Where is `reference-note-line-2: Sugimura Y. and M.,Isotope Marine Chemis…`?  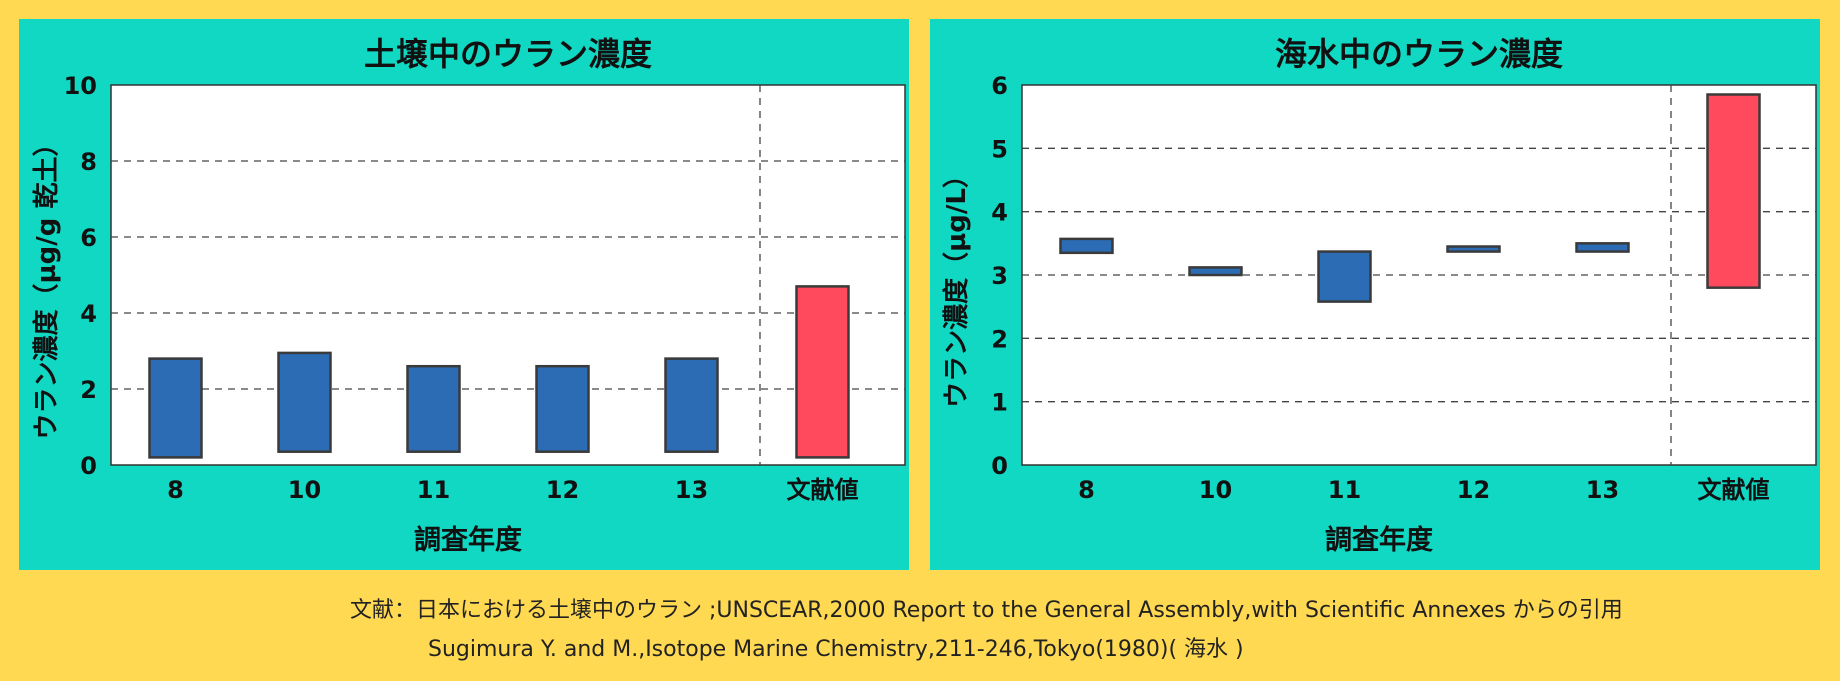
reference-note-line-2: Sugimura Y. and M.,Isotope Marine Chemis… is located at coordinates (836, 649).